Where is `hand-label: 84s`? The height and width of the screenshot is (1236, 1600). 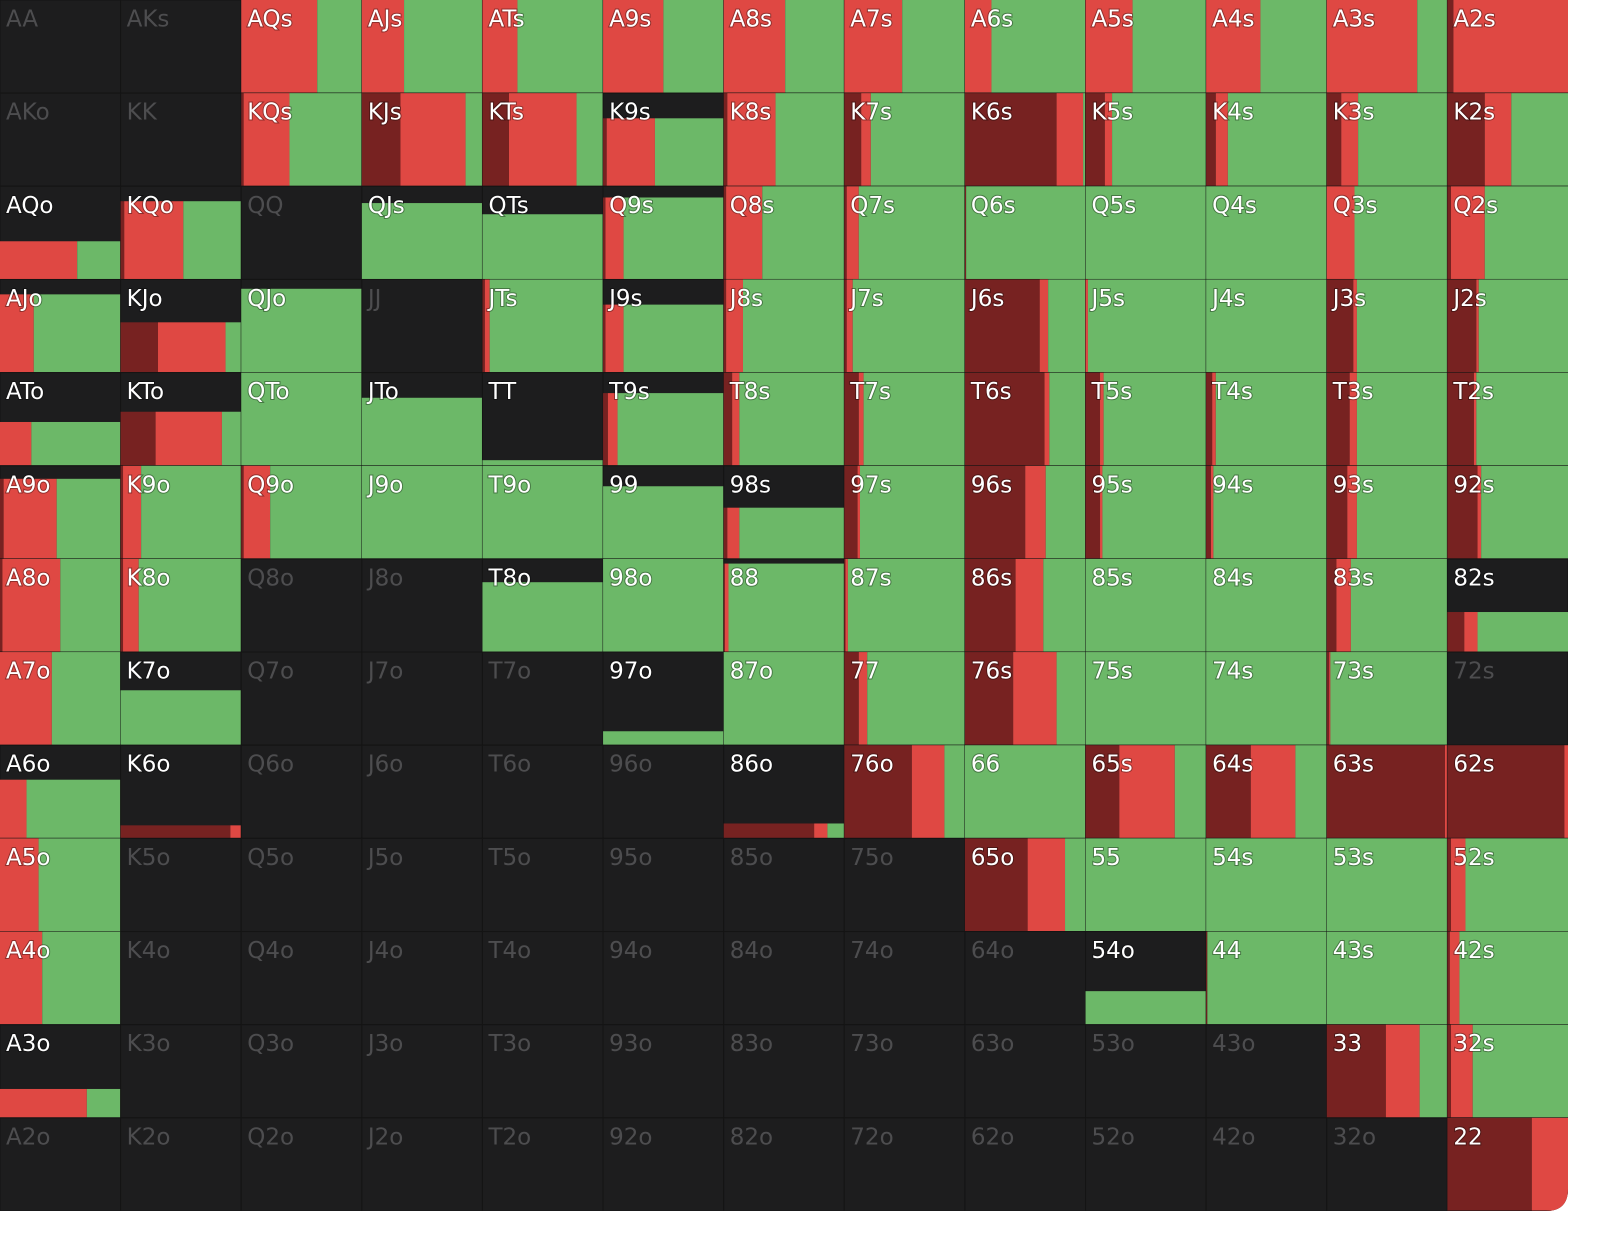
hand-label: 84s is located at coordinates (1232, 578).